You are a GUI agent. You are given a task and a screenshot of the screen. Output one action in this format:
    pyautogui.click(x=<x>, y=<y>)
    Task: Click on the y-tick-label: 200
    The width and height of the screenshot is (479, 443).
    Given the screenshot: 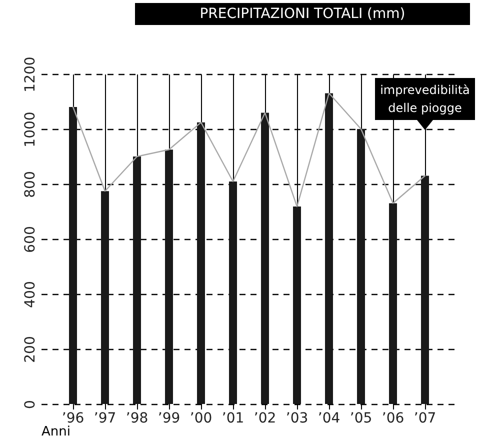 What is the action you would take?
    pyautogui.click(x=30, y=349)
    